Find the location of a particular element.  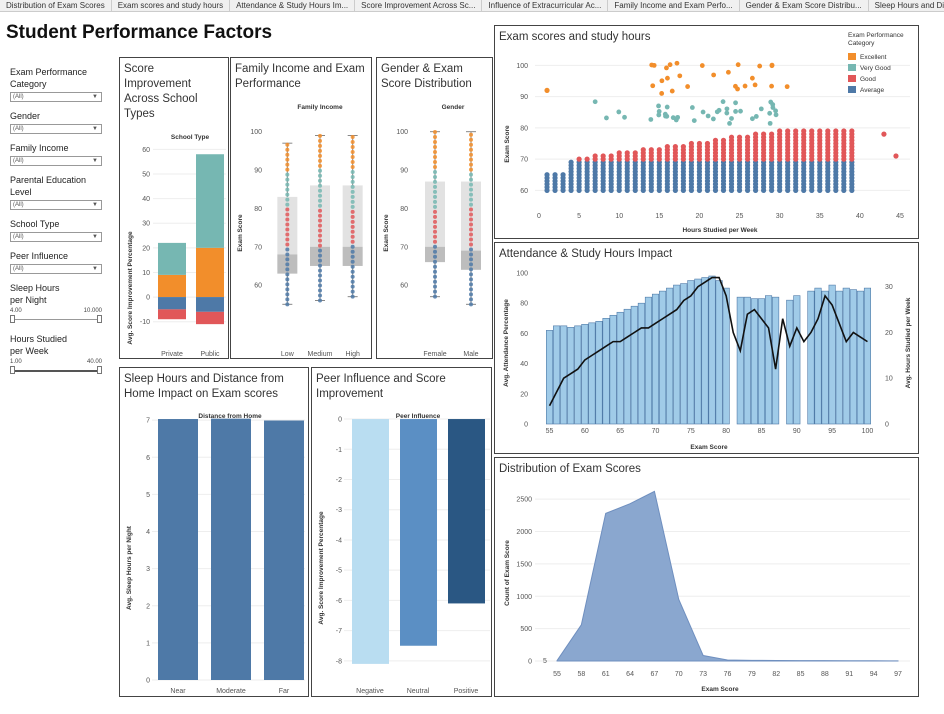

y-tick-label: -6 is located at coordinates (339, 601).